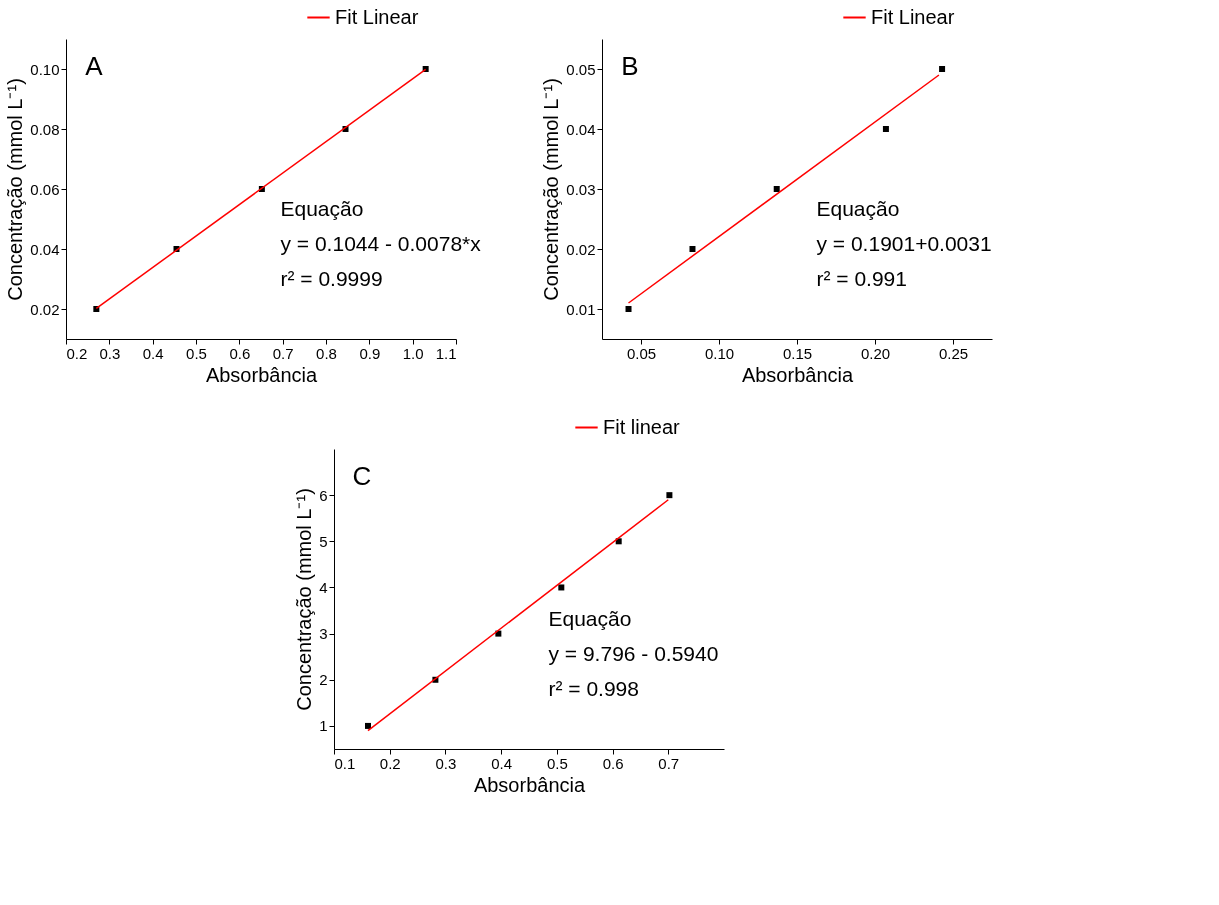  What do you see at coordinates (45, 189) in the screenshot?
I see `y-tick-label: 0.06` at bounding box center [45, 189].